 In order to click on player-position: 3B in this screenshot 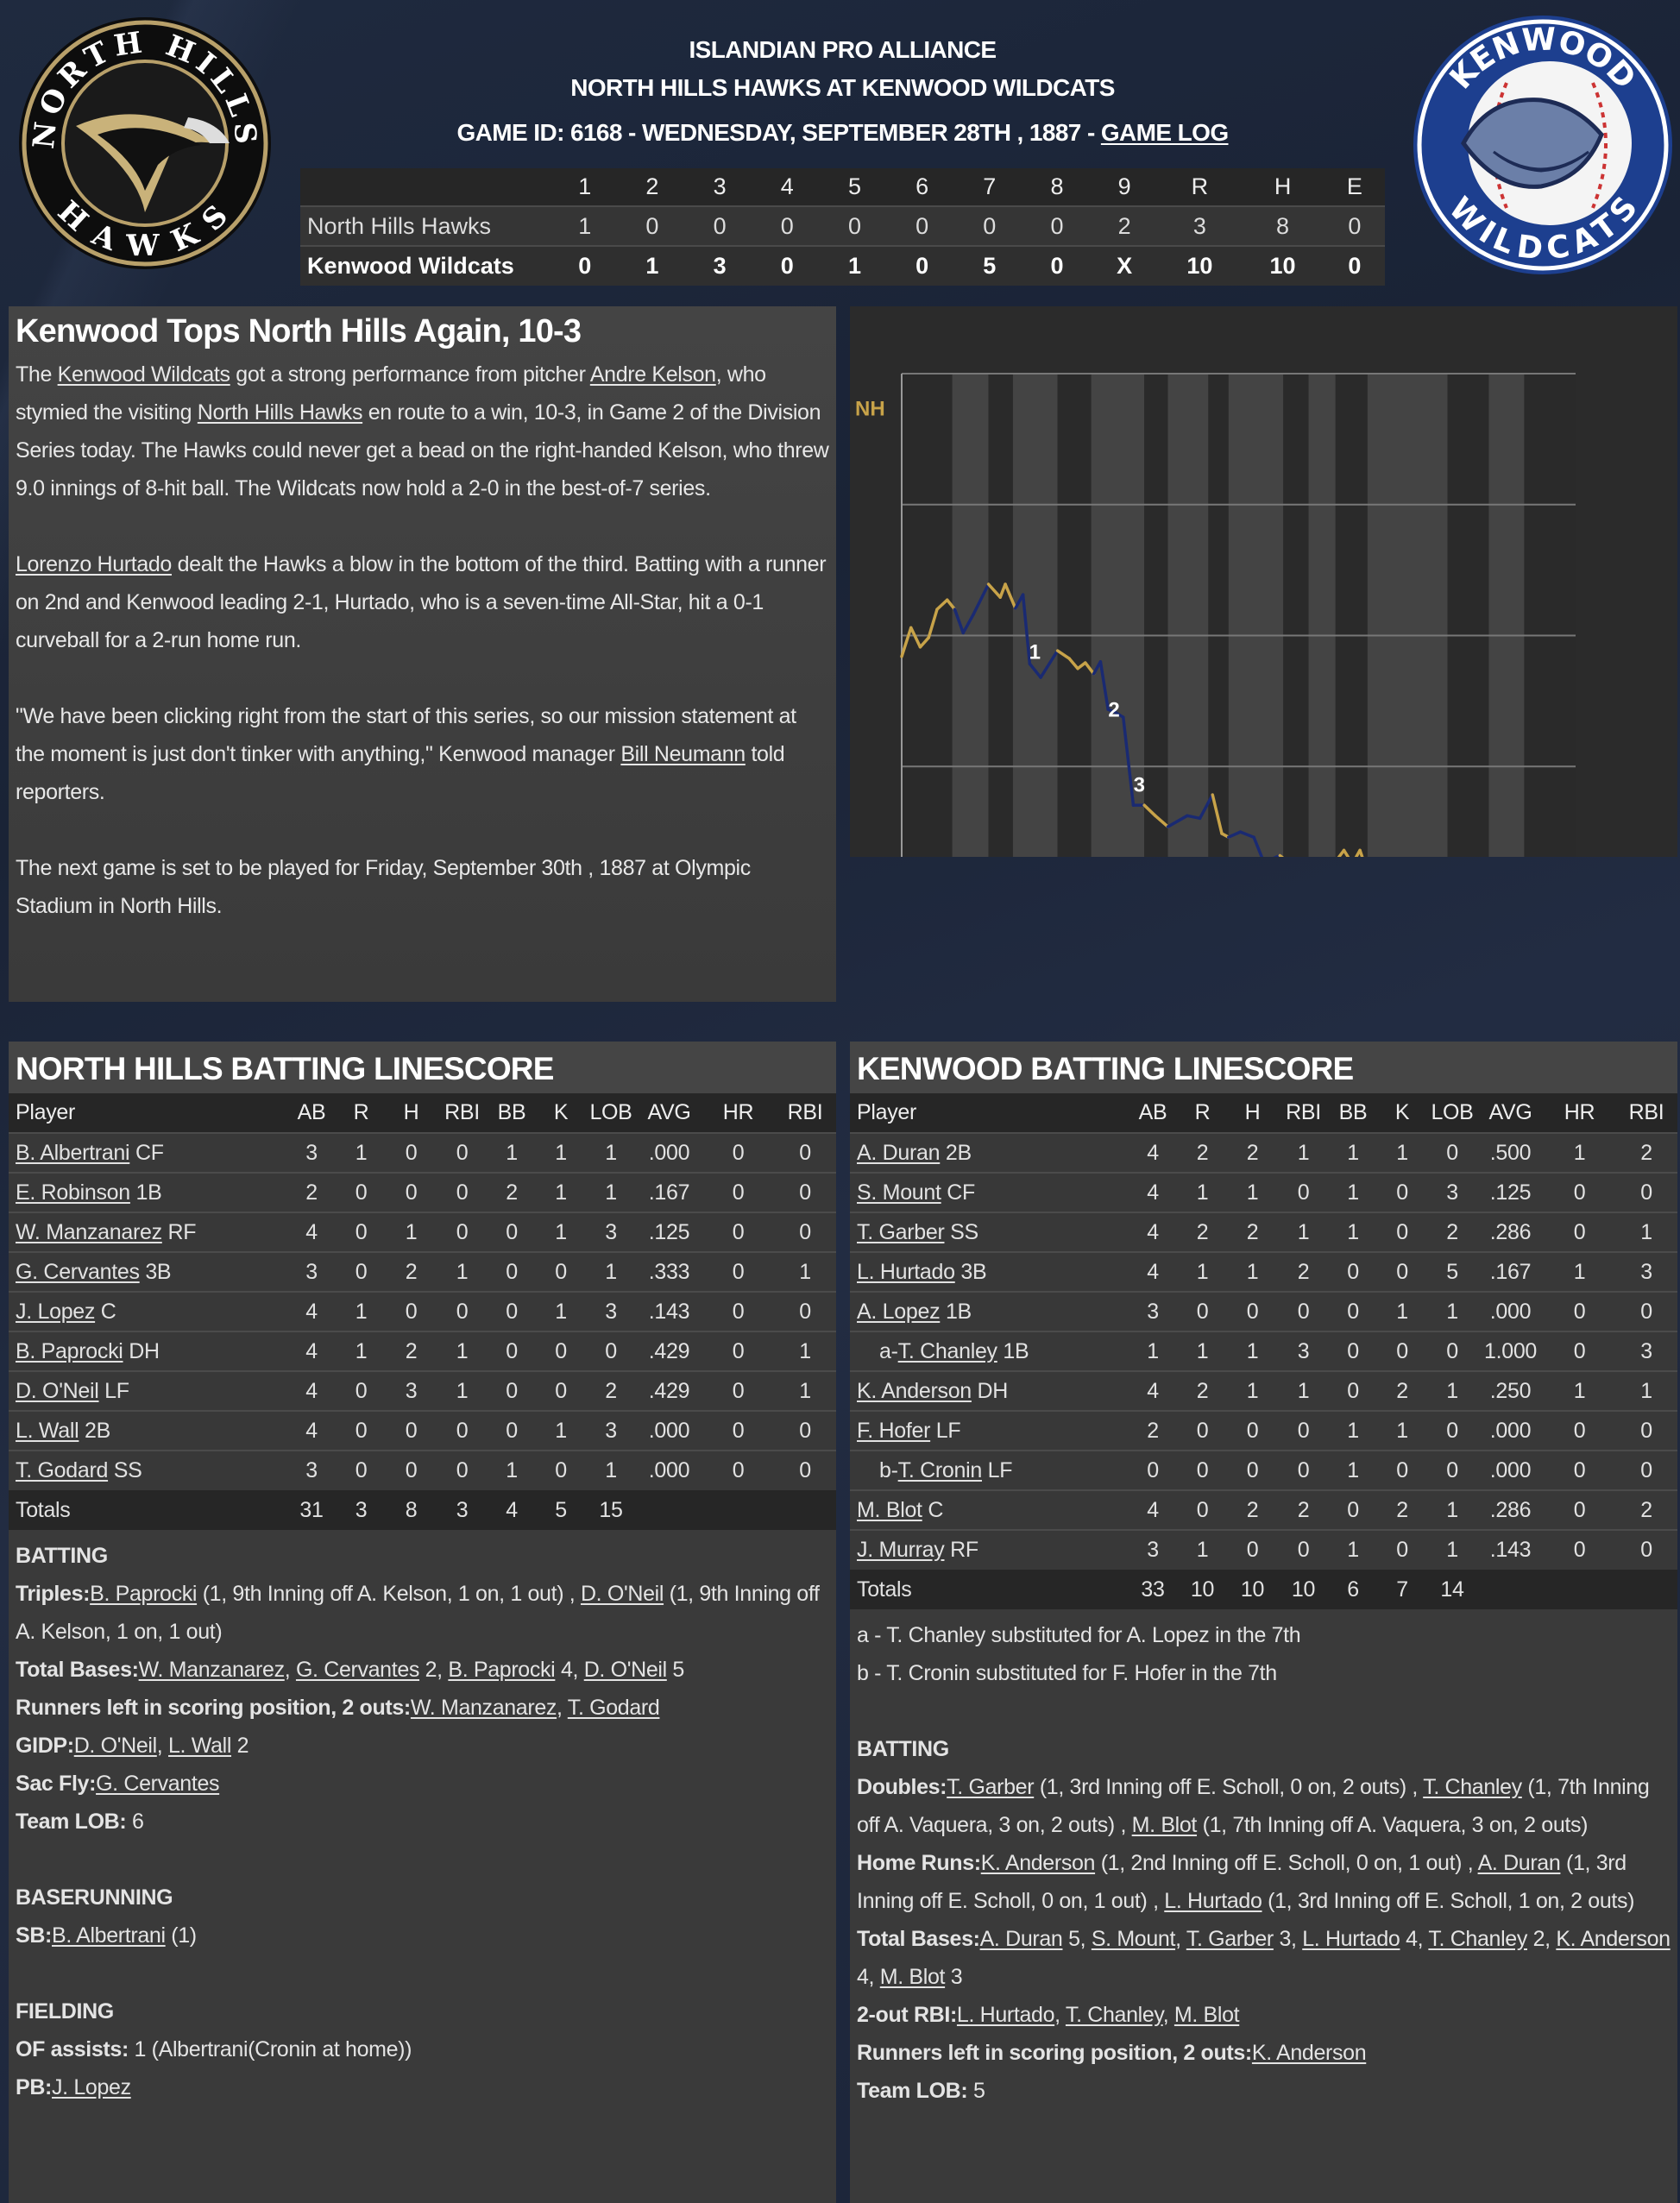, I will do `click(156, 1271)`.